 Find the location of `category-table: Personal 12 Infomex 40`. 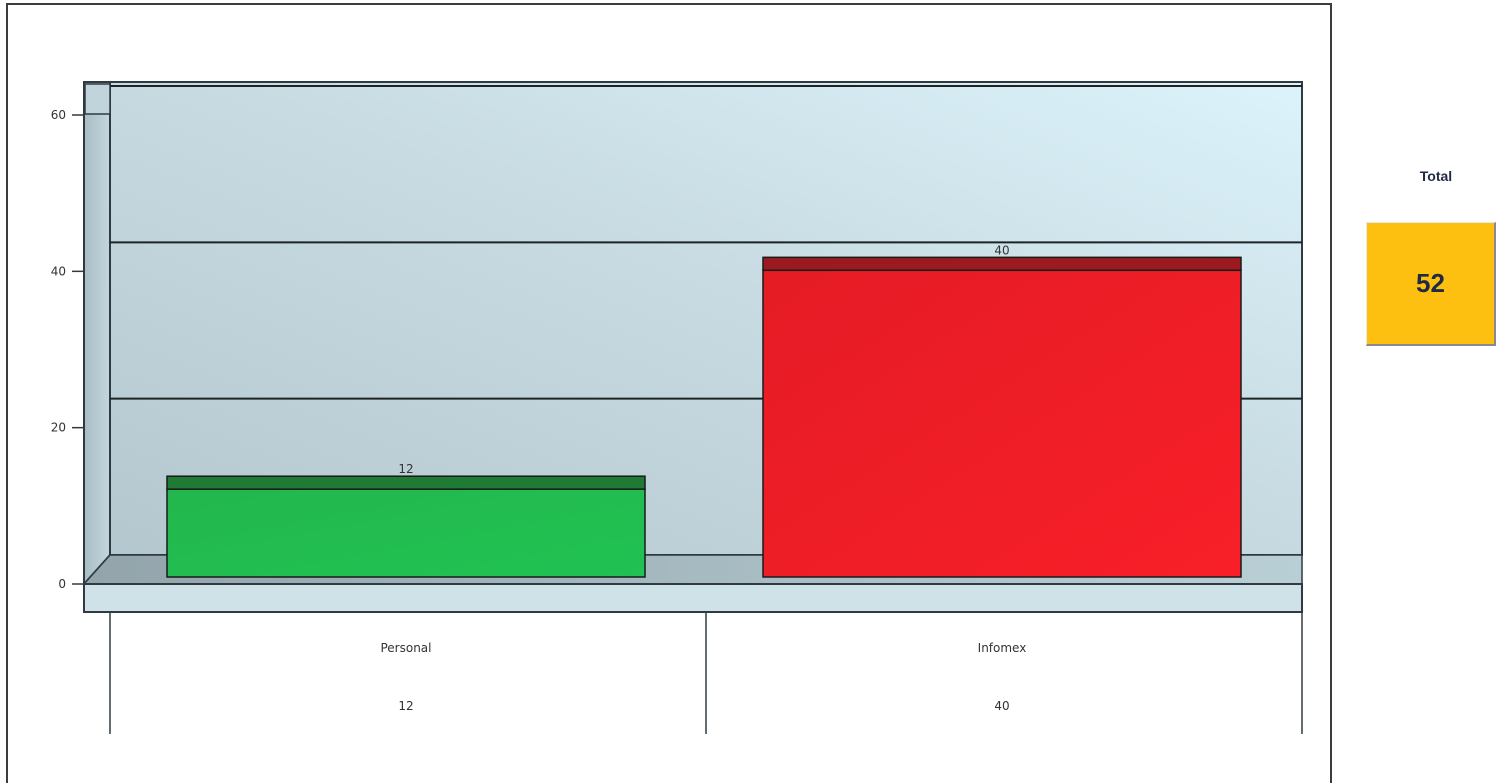

category-table: Personal 12 Infomex 40 is located at coordinates (706, 673).